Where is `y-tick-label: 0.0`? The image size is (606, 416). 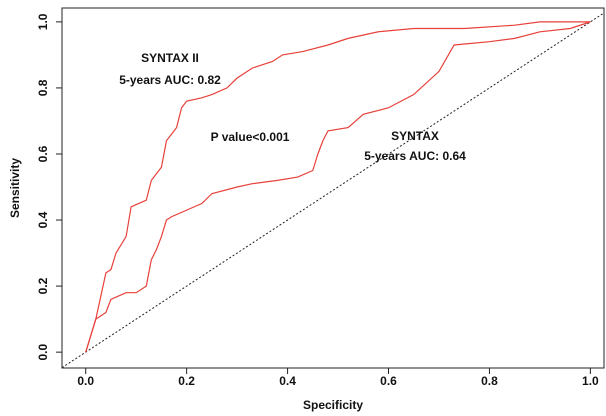
y-tick-label: 0.0 is located at coordinates (43, 351).